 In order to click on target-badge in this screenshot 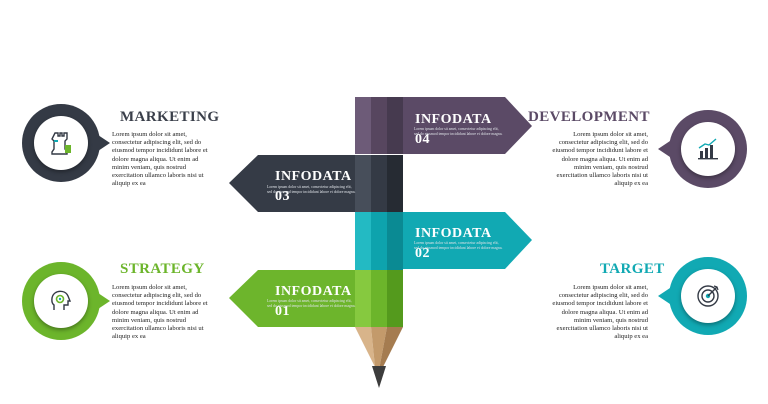, I will do `click(708, 296)`.